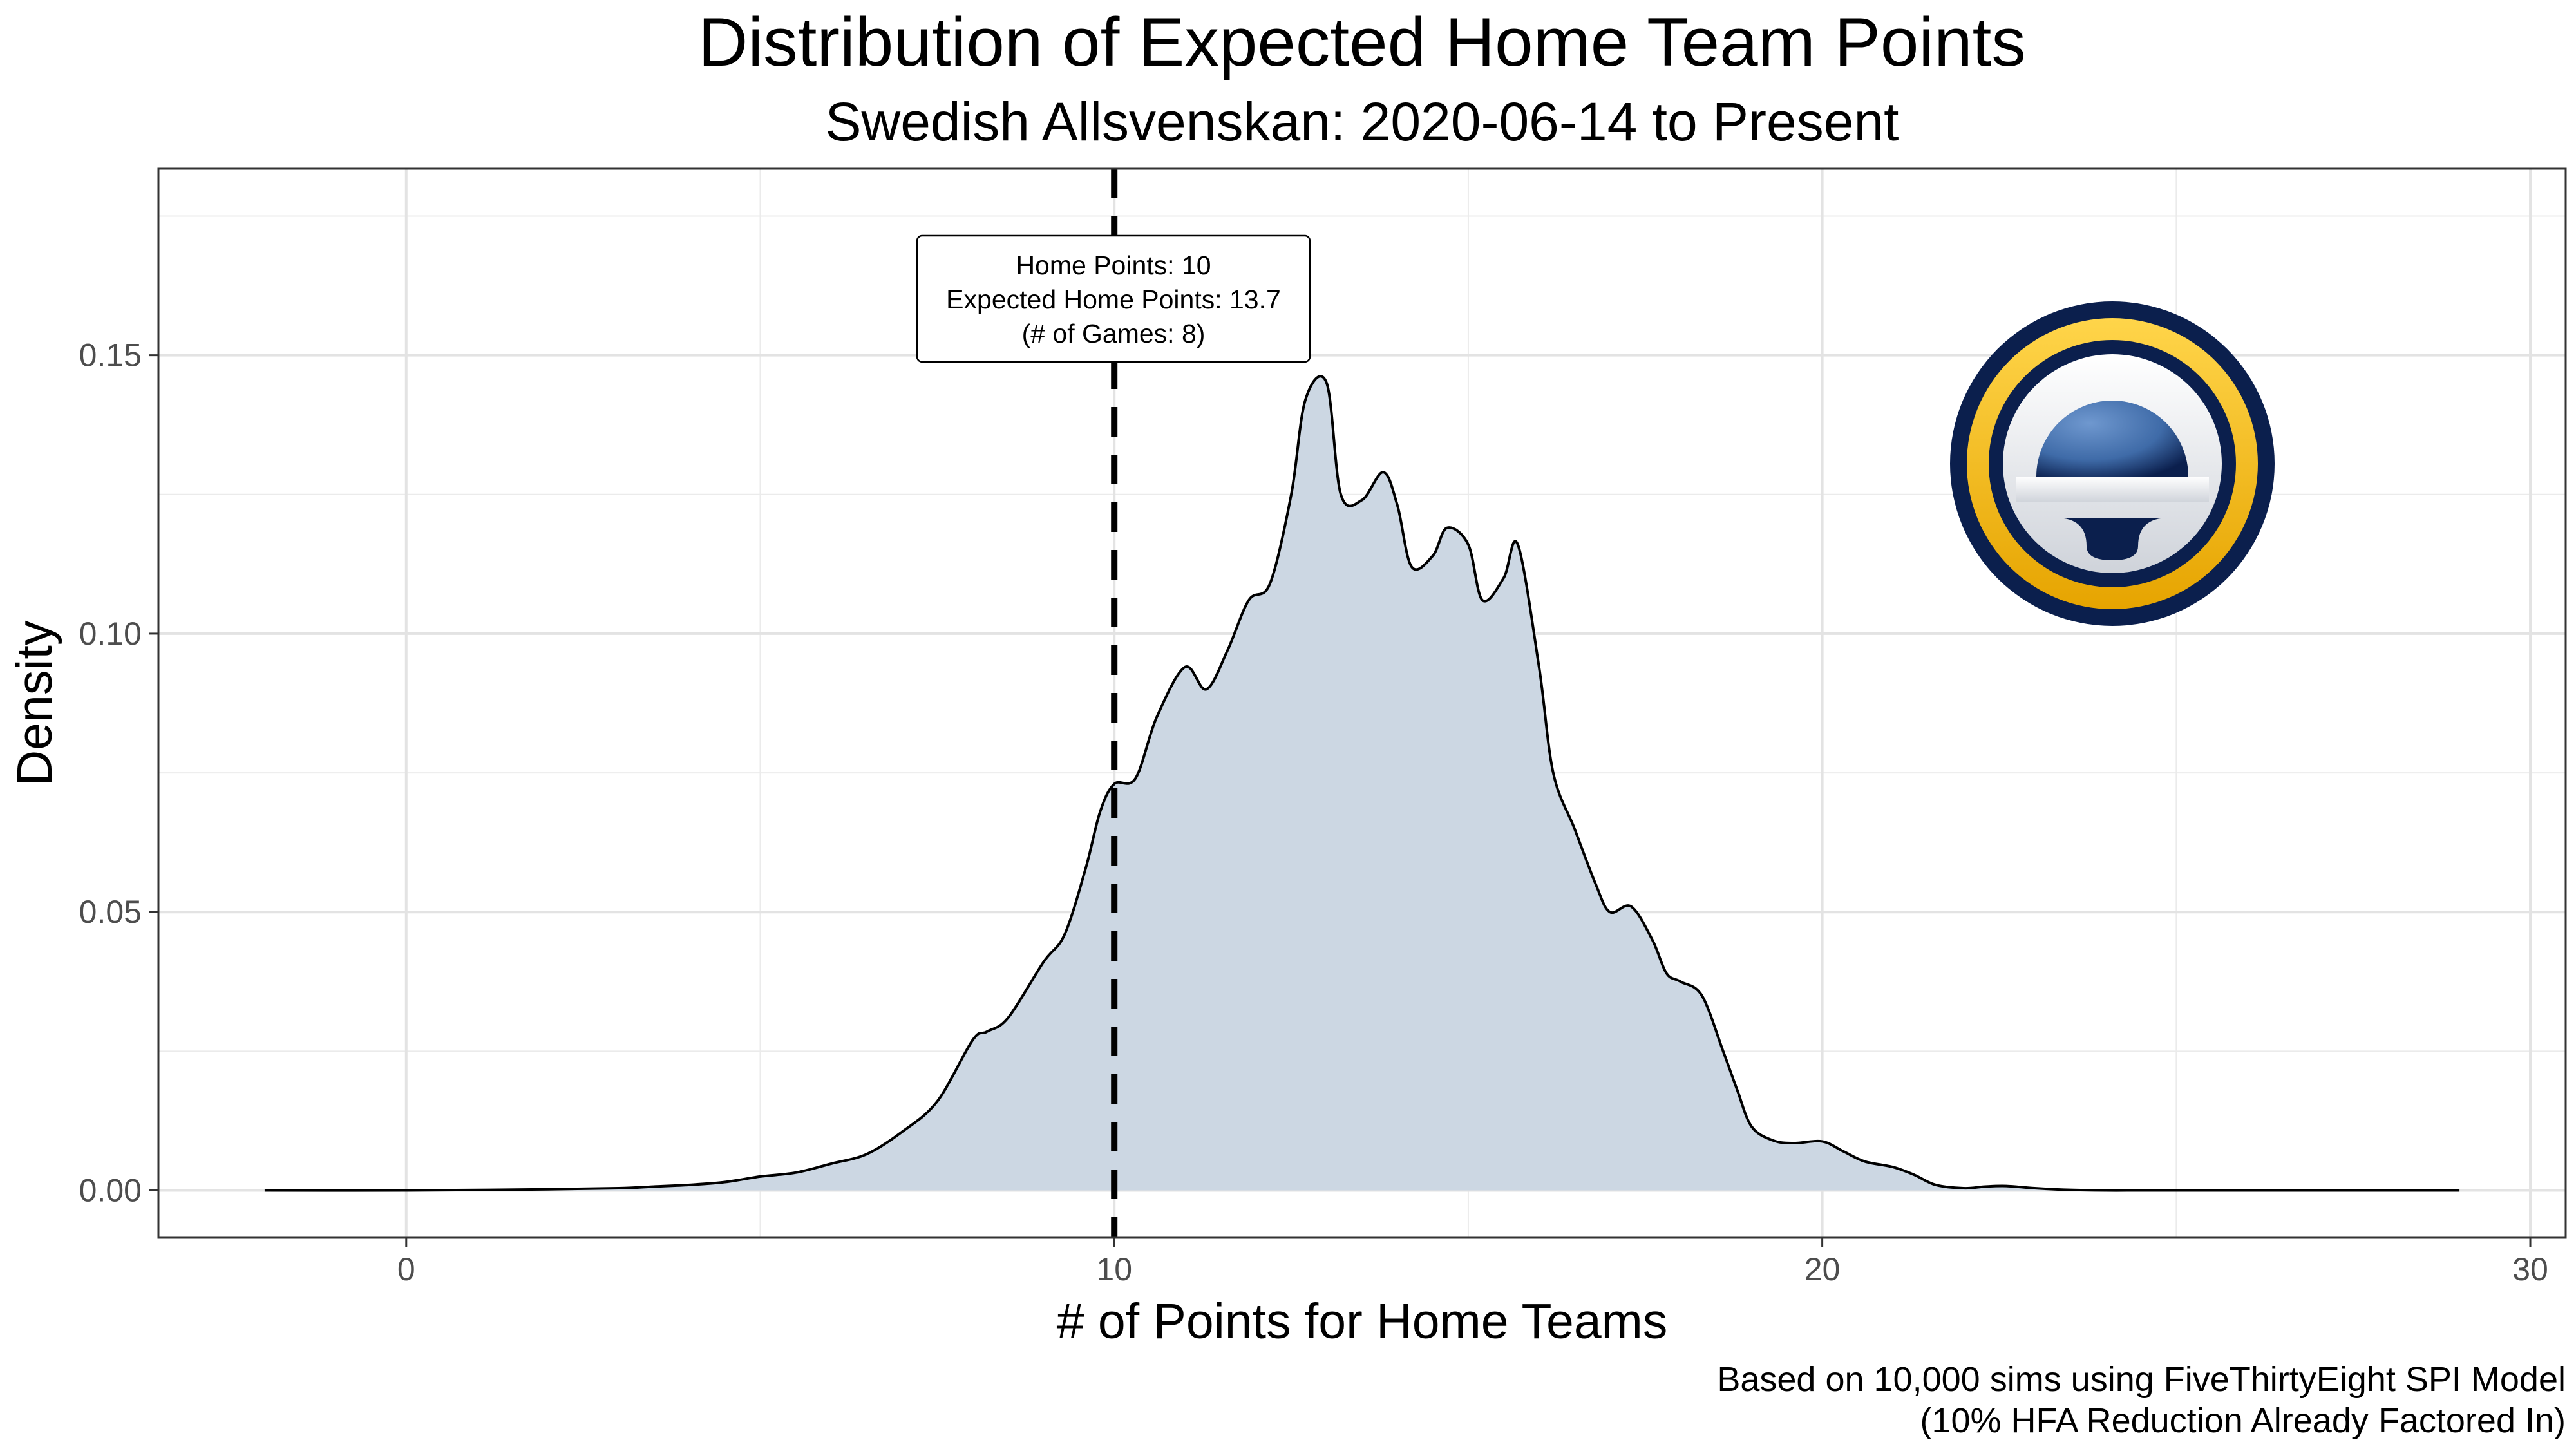 Image resolution: width=2576 pixels, height=1449 pixels. What do you see at coordinates (111, 634) in the screenshot?
I see `y-tick-label: 0.10` at bounding box center [111, 634].